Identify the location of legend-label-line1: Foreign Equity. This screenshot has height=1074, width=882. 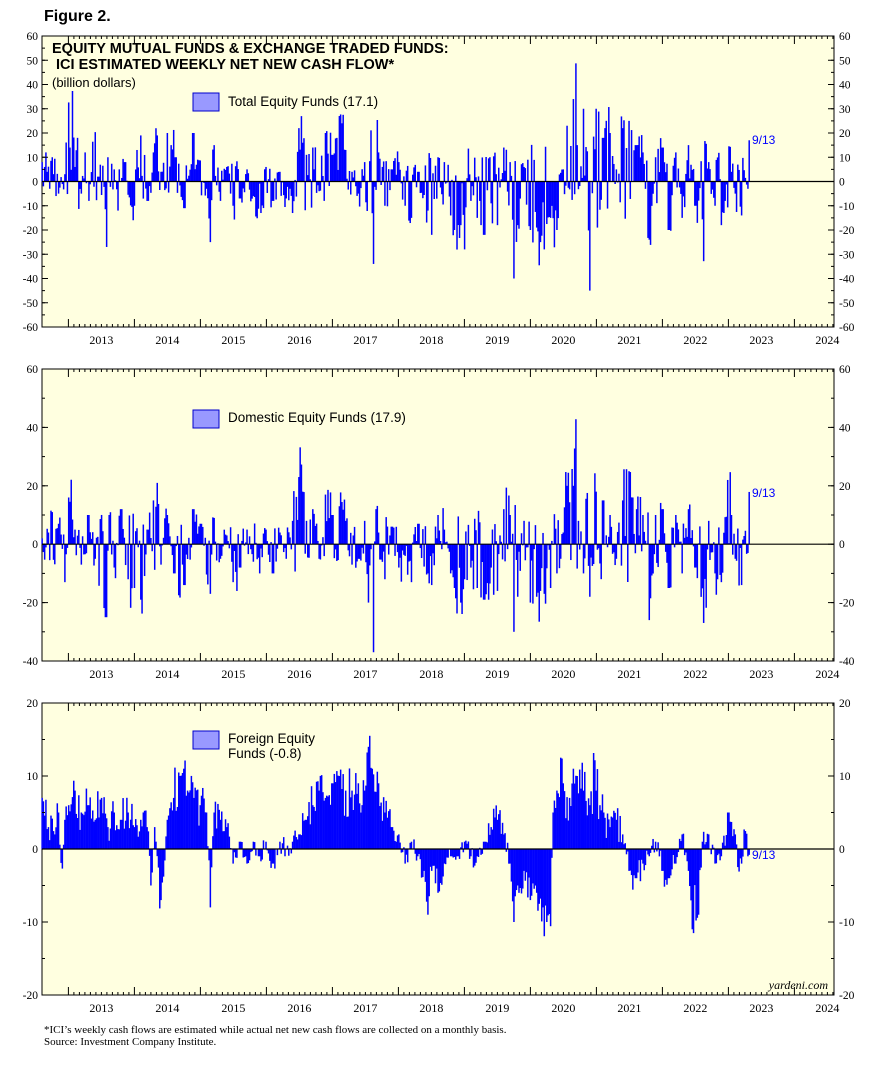
(271, 738).